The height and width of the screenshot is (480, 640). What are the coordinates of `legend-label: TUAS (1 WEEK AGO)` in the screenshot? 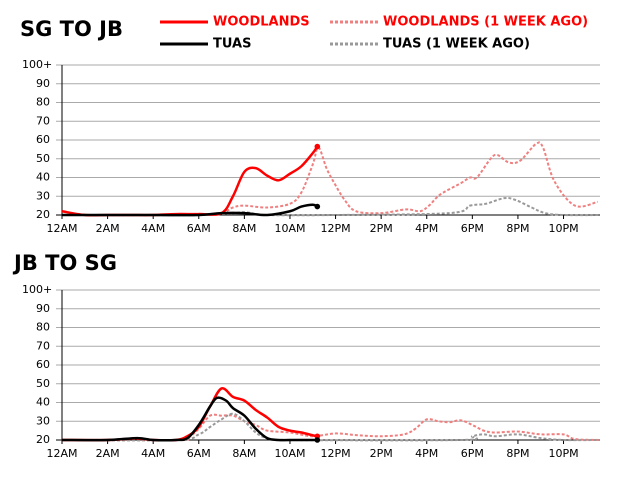 It's located at (456, 44).